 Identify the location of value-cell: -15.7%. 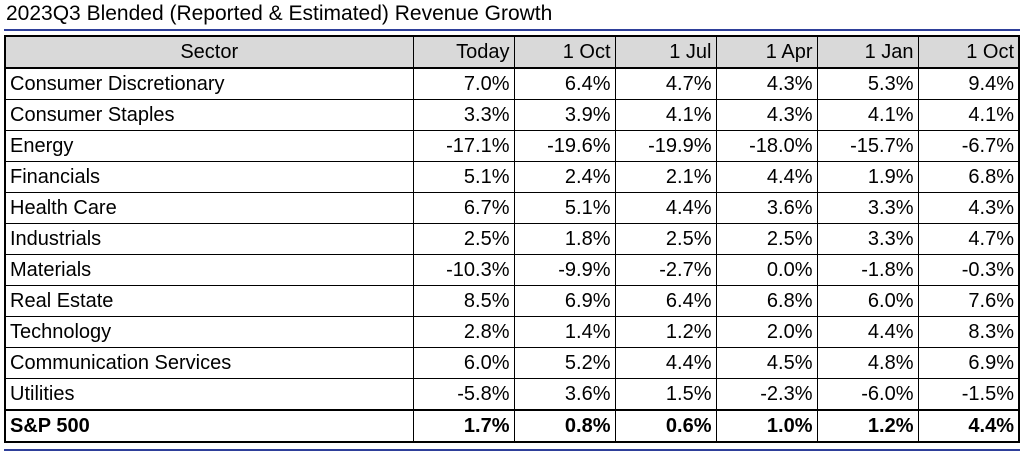
(867, 146).